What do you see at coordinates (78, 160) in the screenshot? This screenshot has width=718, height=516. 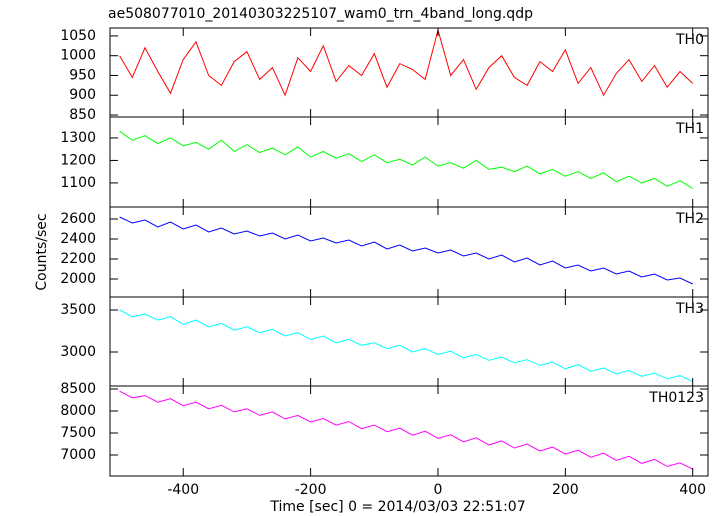 I see `y-tick-label: 1200` at bounding box center [78, 160].